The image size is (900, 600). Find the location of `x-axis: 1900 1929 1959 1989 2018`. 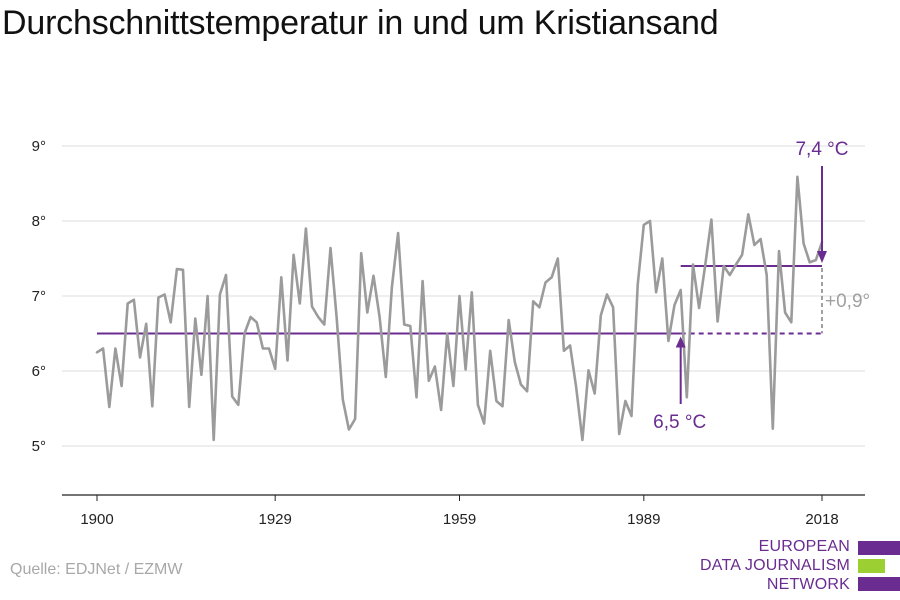

x-axis: 1900 1929 1959 1989 2018 is located at coordinates (463, 511).